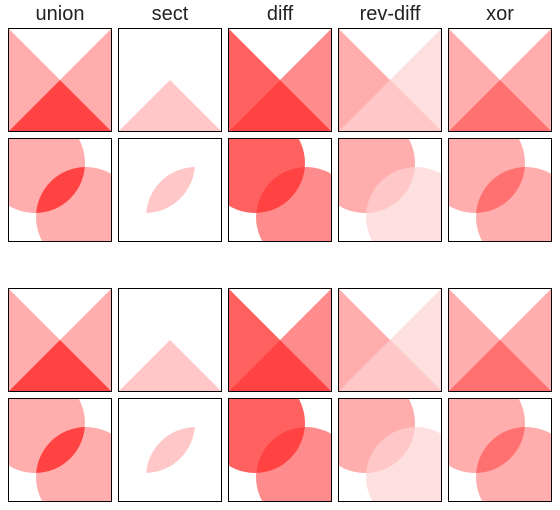 Image resolution: width=560 pixels, height=510 pixels. Describe the element at coordinates (60, 14) in the screenshot. I see `header-union: union` at that location.